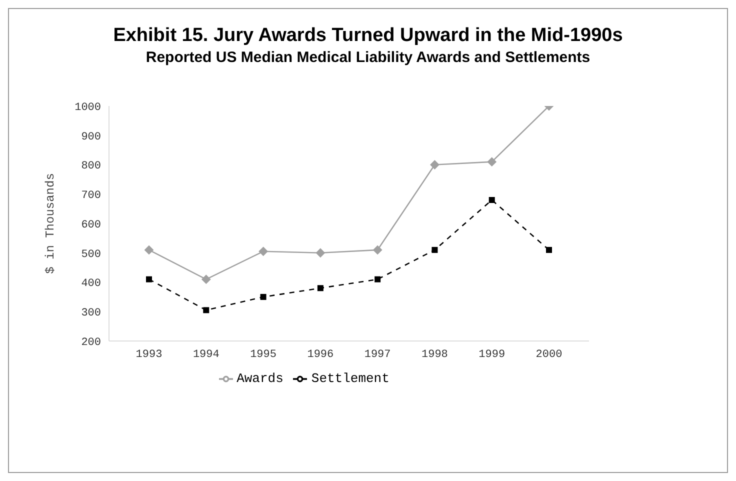 This screenshot has height=481, width=736. Describe the element at coordinates (91, 342) in the screenshot. I see `y-tick-label: 200` at that location.